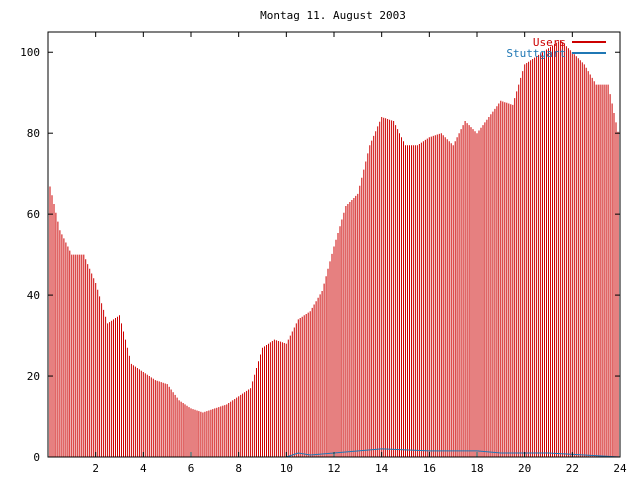  I want to click on y-tick-label: 80, so click(33, 133).